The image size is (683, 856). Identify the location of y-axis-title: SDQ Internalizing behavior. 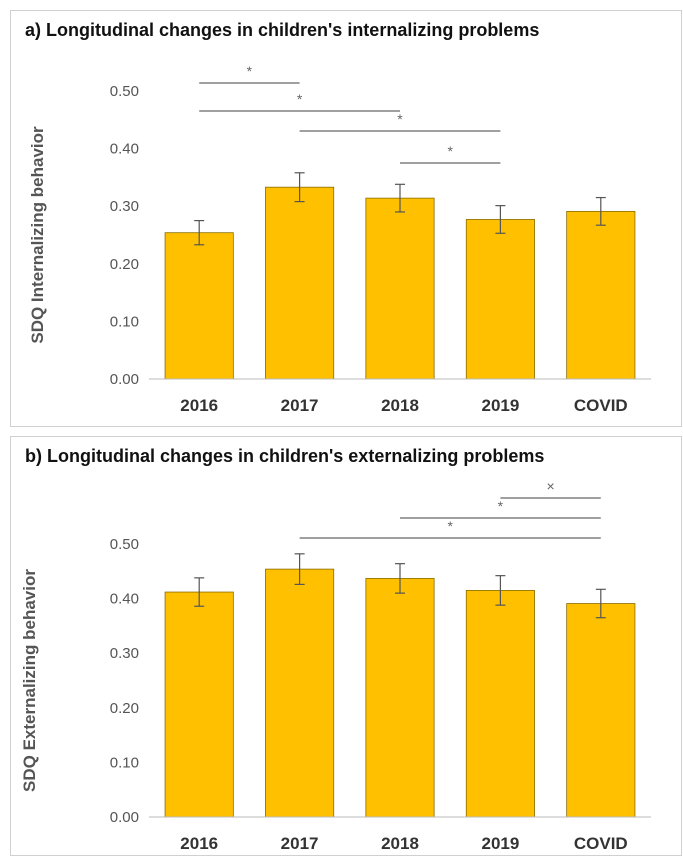
(37, 235).